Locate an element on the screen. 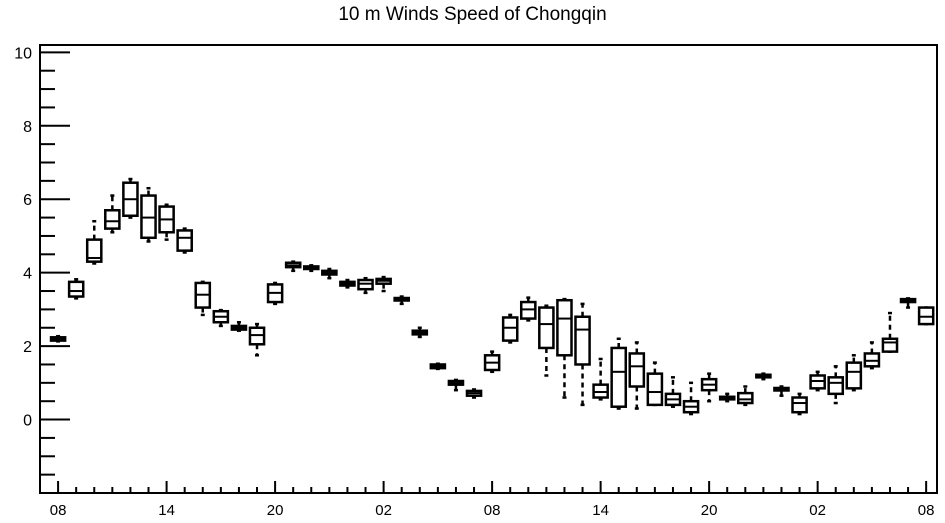 This screenshot has width=945, height=523. y-tick-label: 10 is located at coordinates (23, 53).